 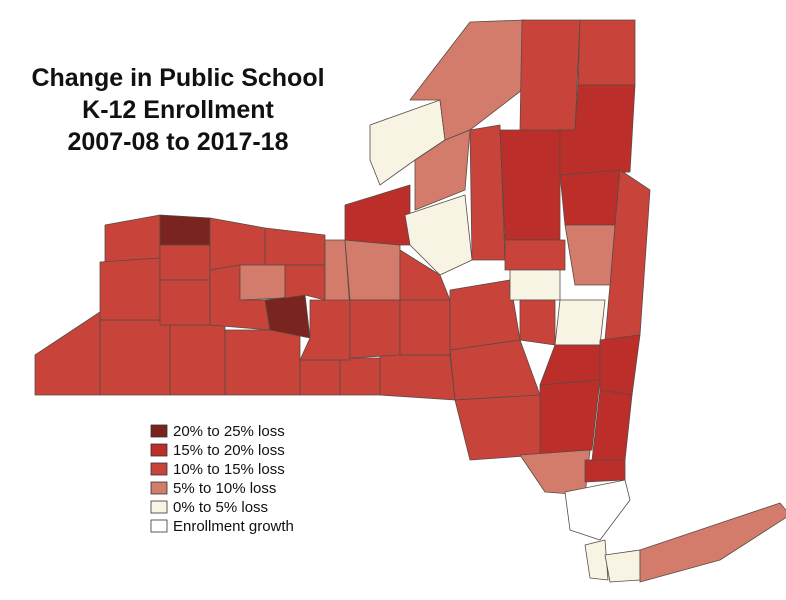 I want to click on legend-label: 15% to 20% loss, so click(x=229, y=450).